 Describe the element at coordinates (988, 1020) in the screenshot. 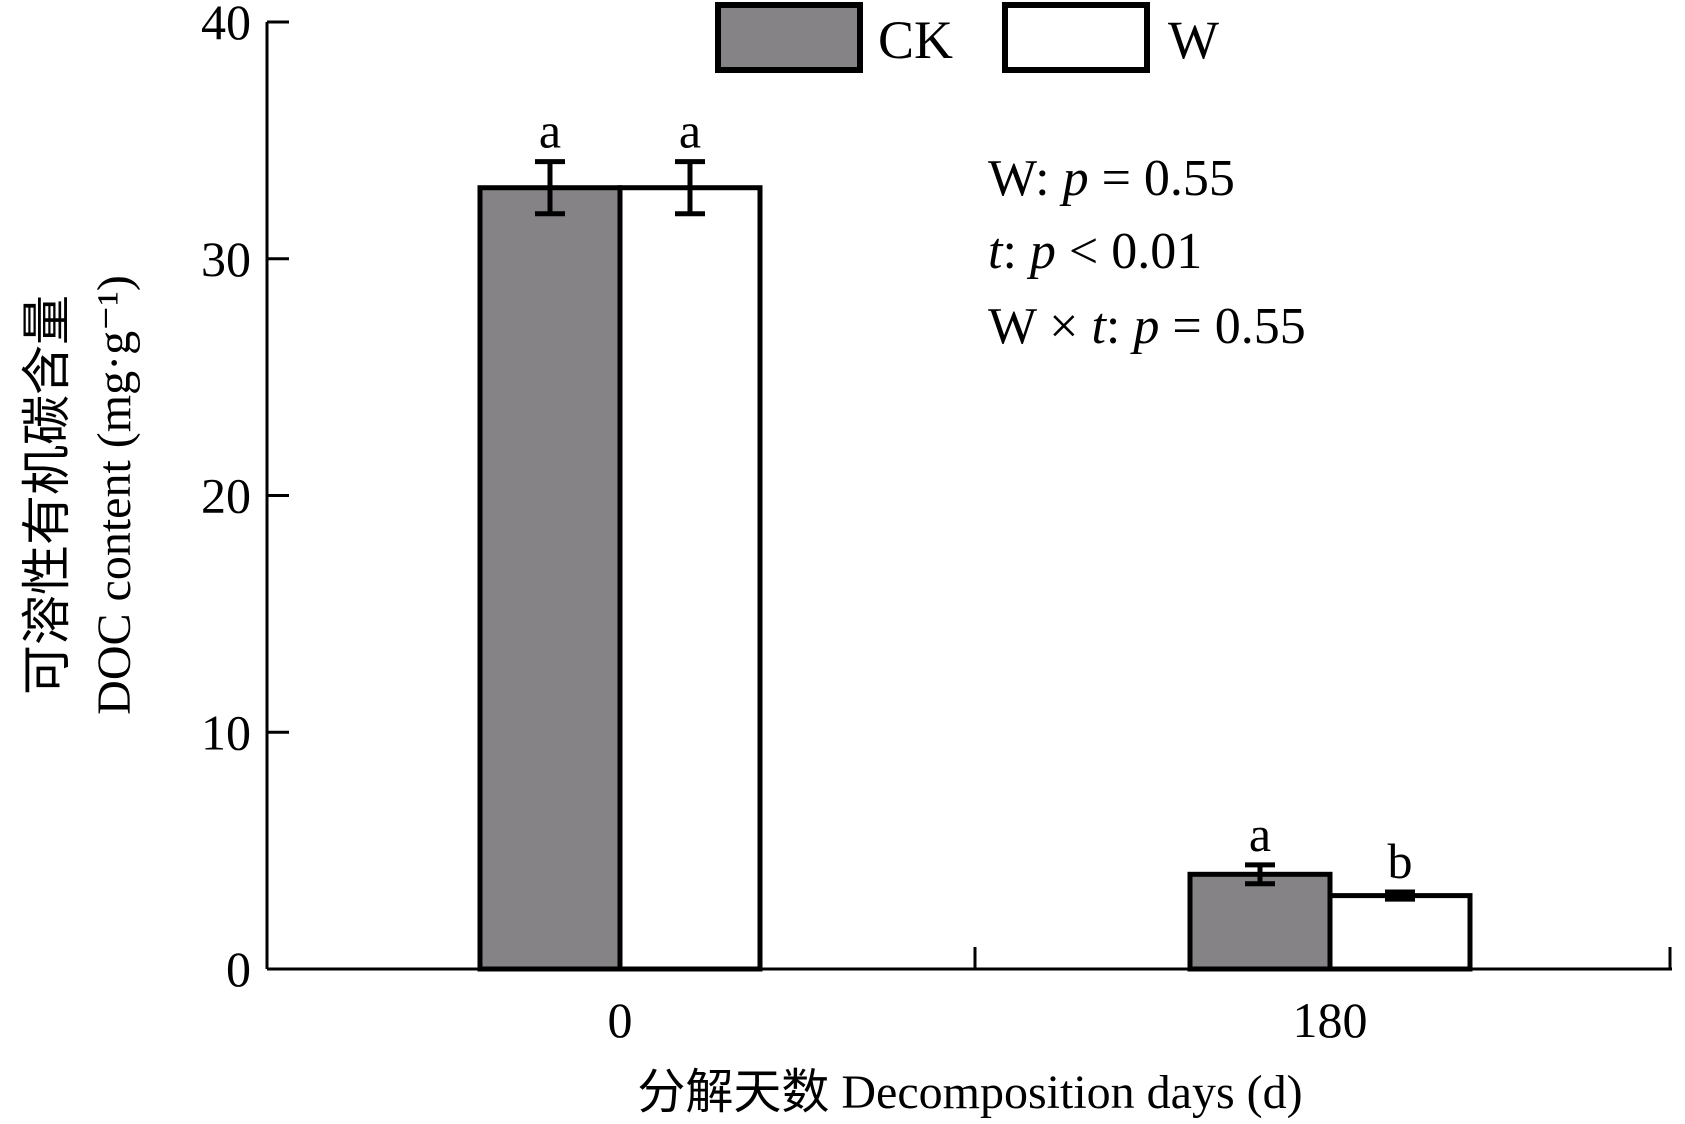

I see `x-ticks-layer: 0 180` at that location.